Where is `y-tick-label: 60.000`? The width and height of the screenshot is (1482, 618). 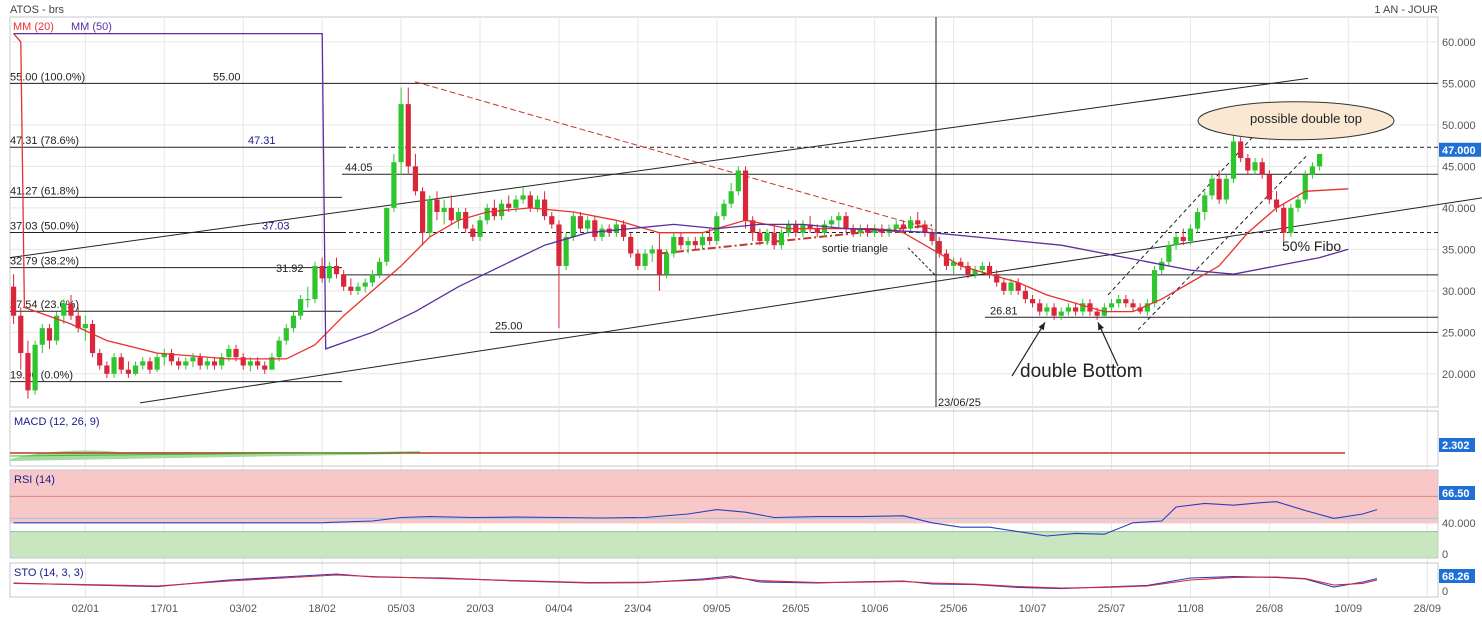
y-tick-label: 60.000 is located at coordinates (1459, 43).